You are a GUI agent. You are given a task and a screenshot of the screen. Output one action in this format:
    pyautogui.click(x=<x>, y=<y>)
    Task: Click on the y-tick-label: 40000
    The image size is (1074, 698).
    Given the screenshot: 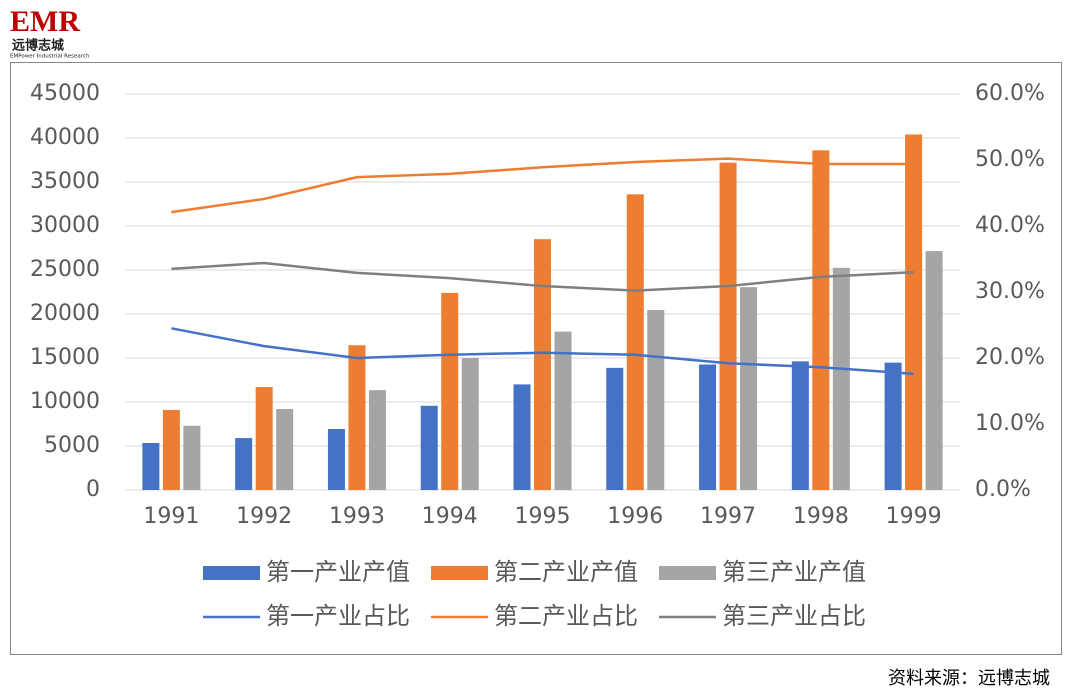 What is the action you would take?
    pyautogui.click(x=65, y=137)
    